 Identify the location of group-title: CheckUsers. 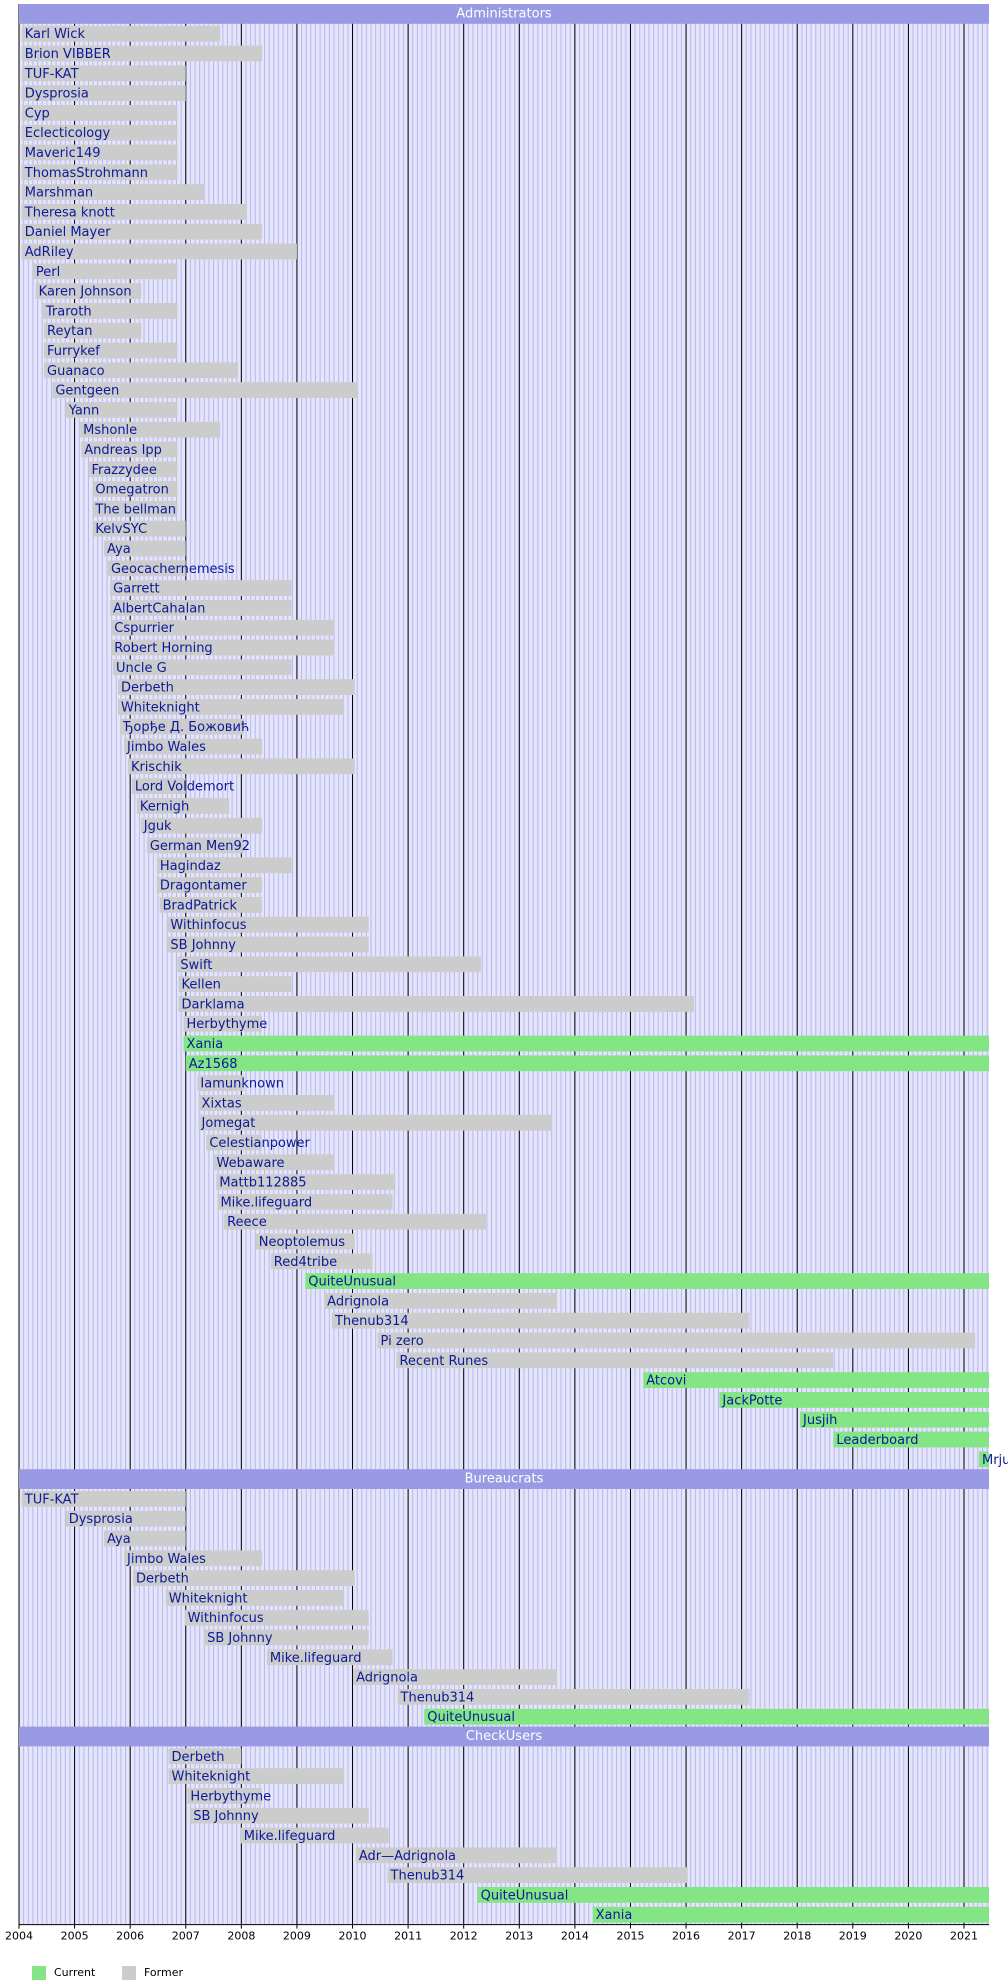
(504, 1736).